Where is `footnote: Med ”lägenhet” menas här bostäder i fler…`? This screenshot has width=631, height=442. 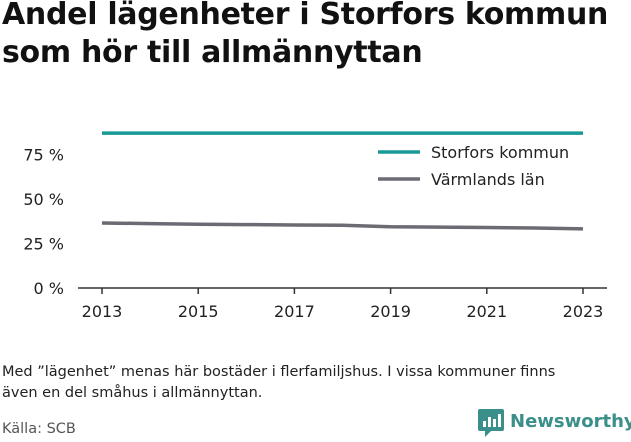 footnote: Med ”lägenhet” menas här bostäder i fler… is located at coordinates (312, 383).